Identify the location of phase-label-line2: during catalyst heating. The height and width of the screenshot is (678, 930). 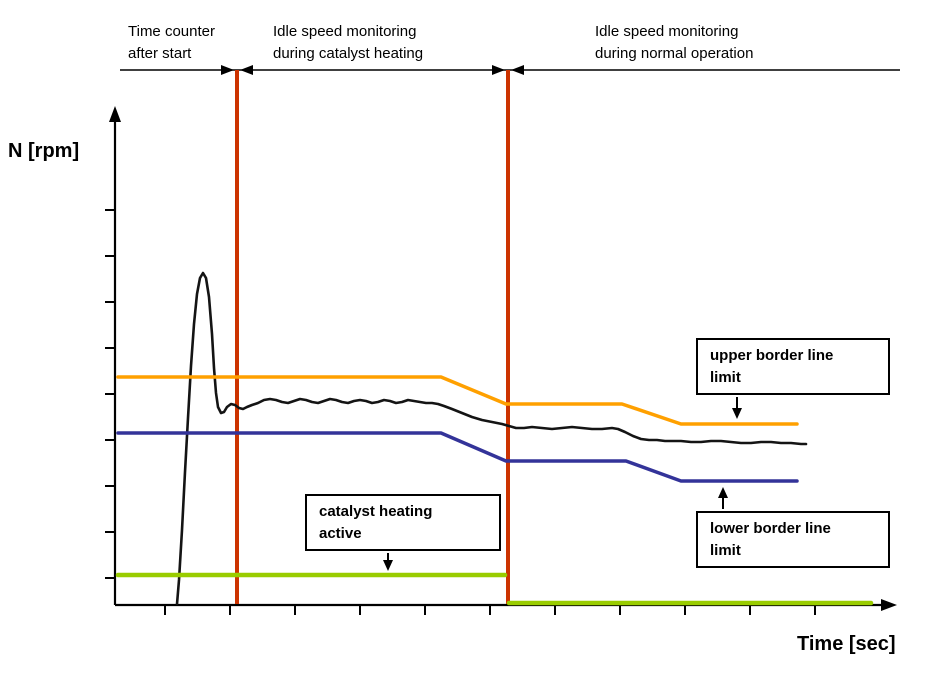
(348, 53).